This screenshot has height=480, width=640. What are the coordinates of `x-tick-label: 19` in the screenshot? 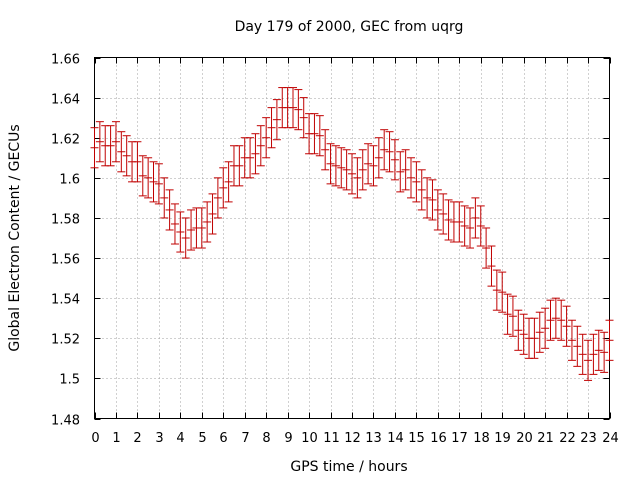 It's located at (502, 438).